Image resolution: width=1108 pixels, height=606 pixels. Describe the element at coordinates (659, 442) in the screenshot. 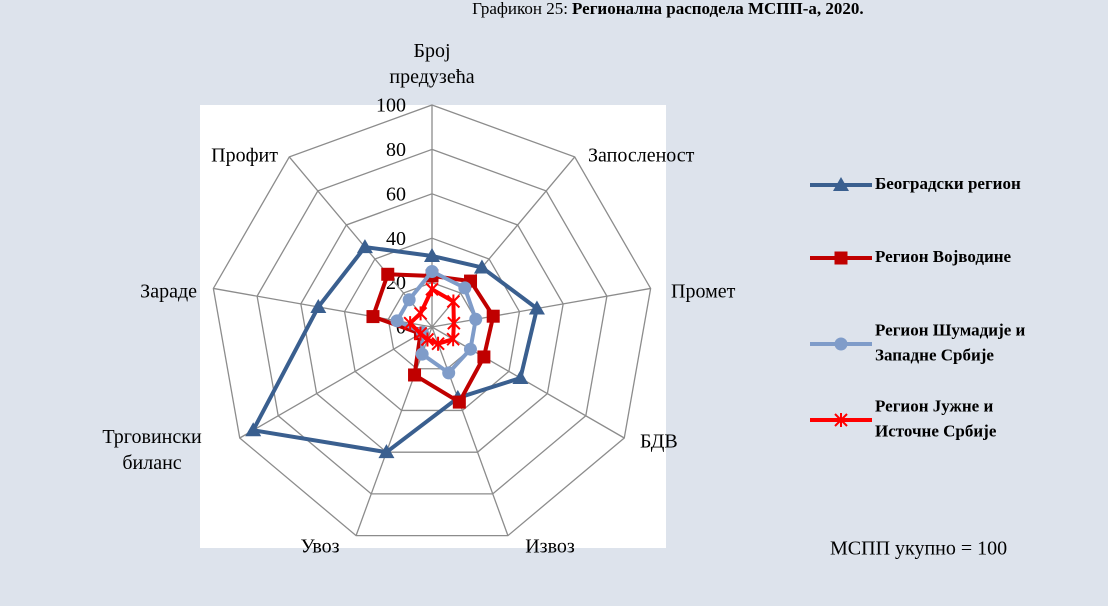

I see `category-label: БДВ` at that location.